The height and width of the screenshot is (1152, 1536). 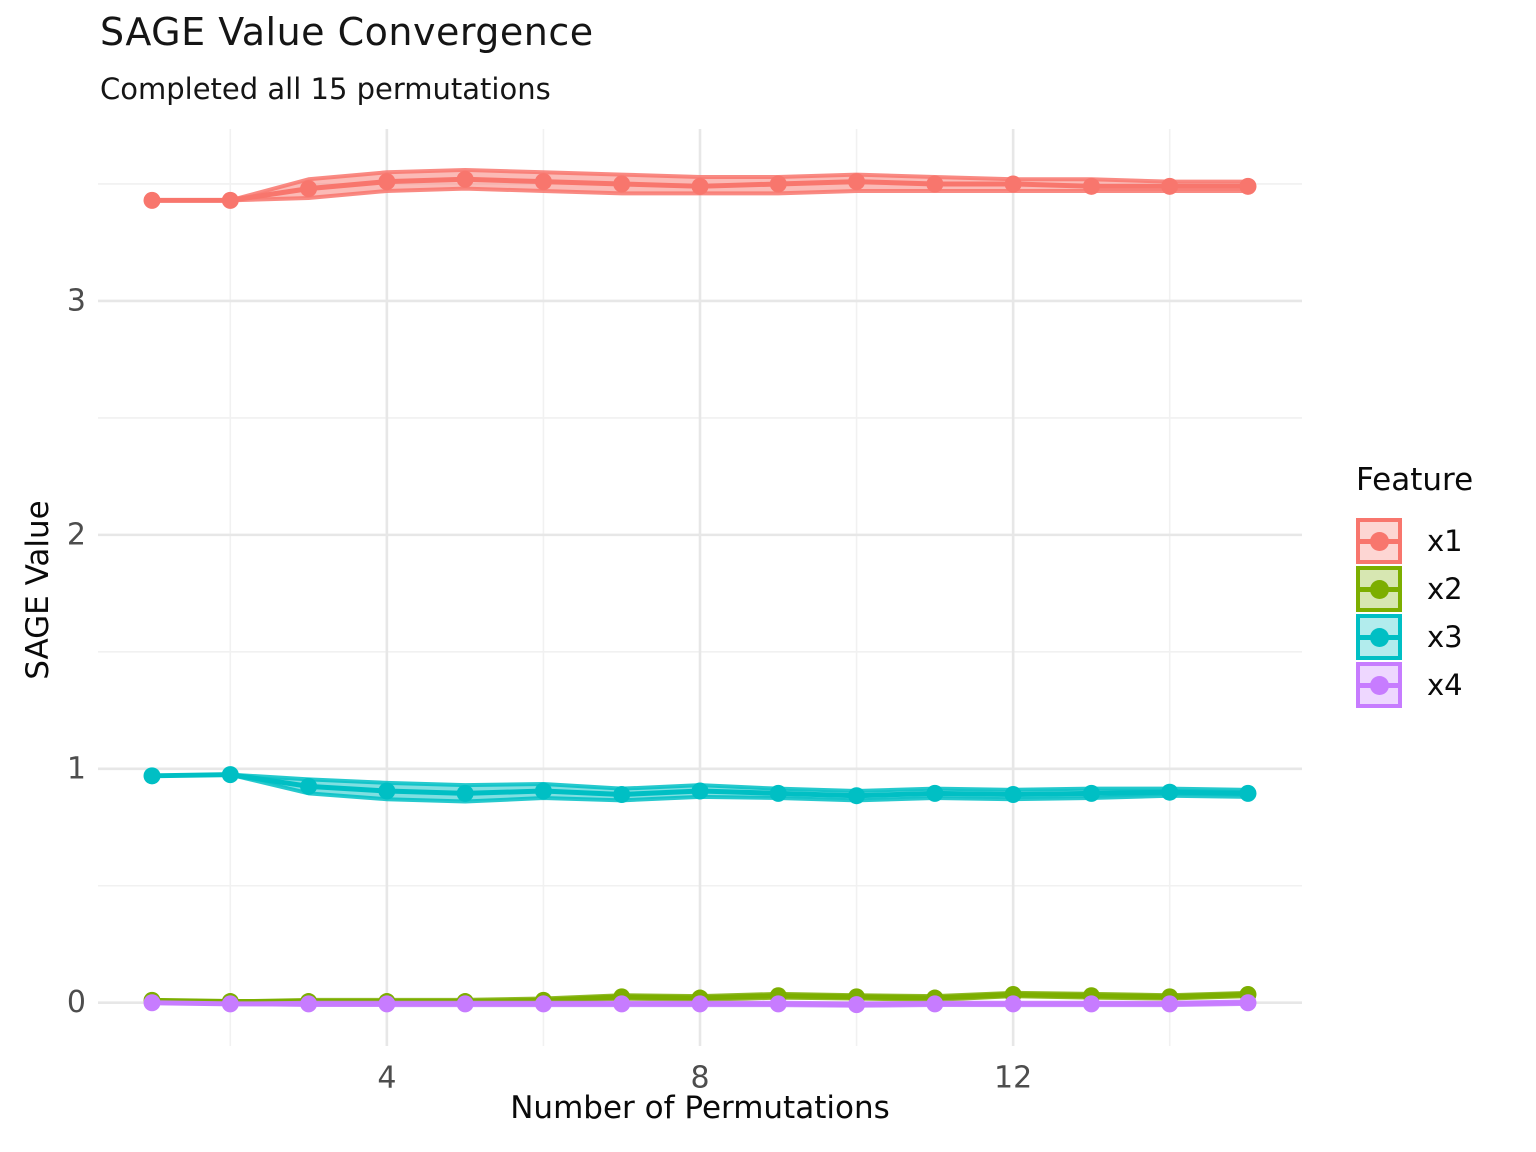 What do you see at coordinates (325, 89) in the screenshot?
I see `chart-subtitle: Completed all 15 permutations` at bounding box center [325, 89].